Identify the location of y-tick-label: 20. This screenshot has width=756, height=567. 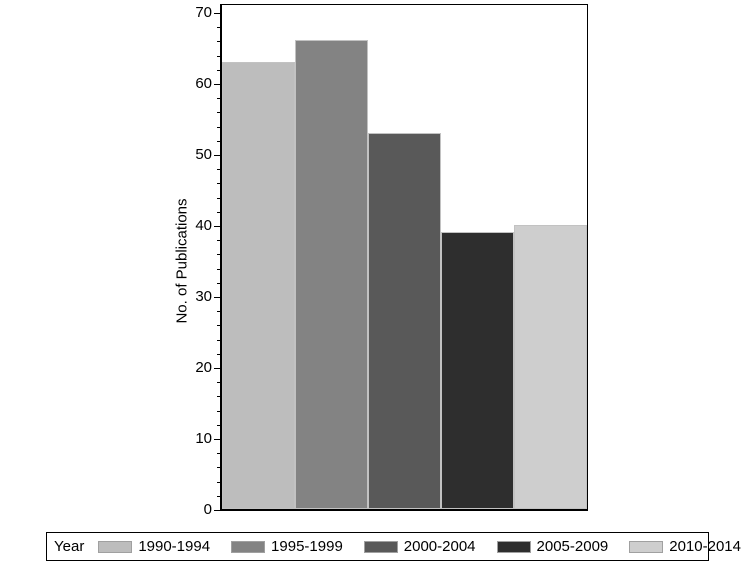
(203, 367).